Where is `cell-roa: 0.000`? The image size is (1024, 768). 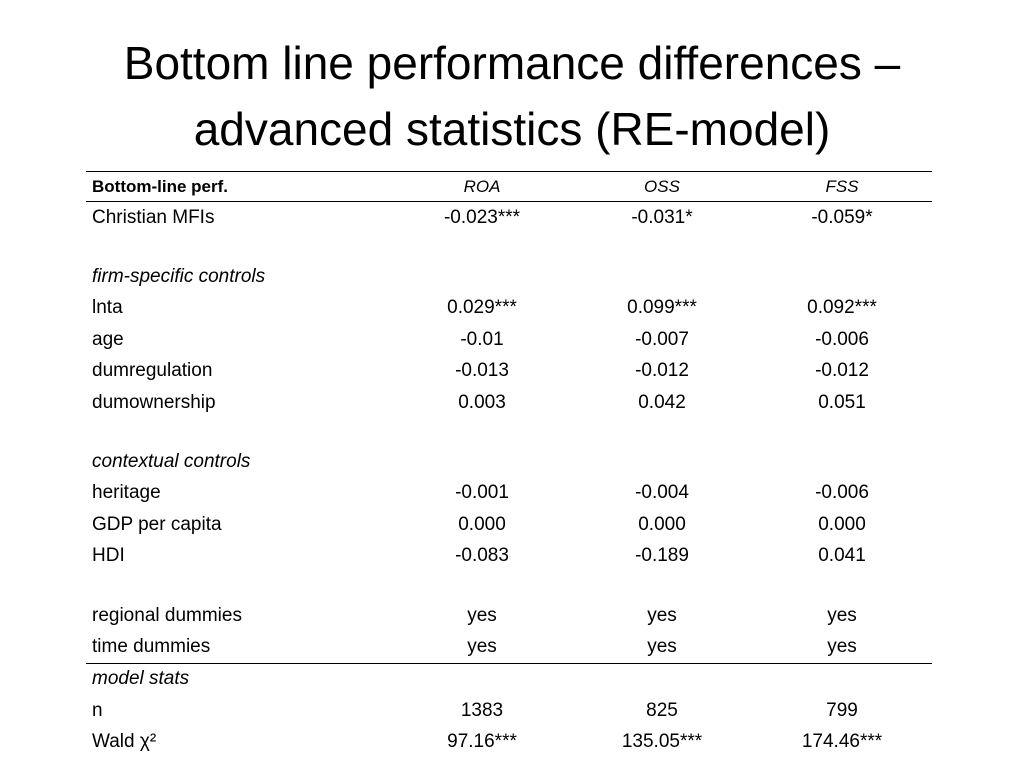
cell-roa: 0.000 is located at coordinates (482, 524).